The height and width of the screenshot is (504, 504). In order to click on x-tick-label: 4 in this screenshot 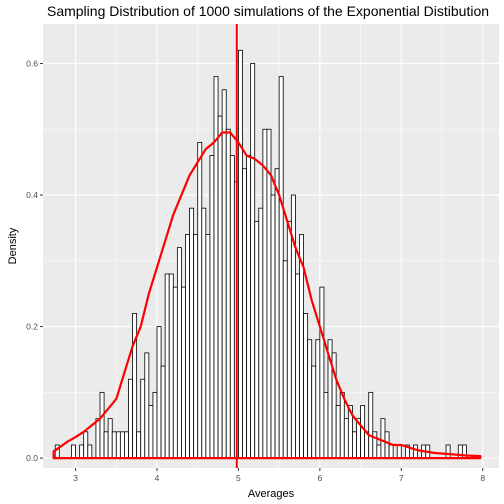, I will do `click(157, 478)`.